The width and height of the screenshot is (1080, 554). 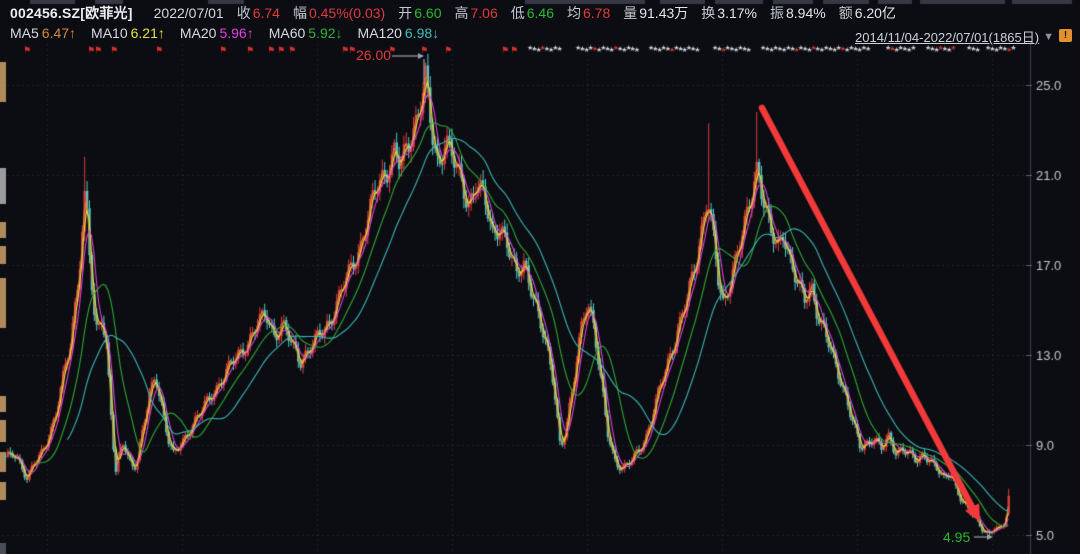 What do you see at coordinates (305, 33) in the screenshot?
I see `ma60-legend: MA60 5.92↓` at bounding box center [305, 33].